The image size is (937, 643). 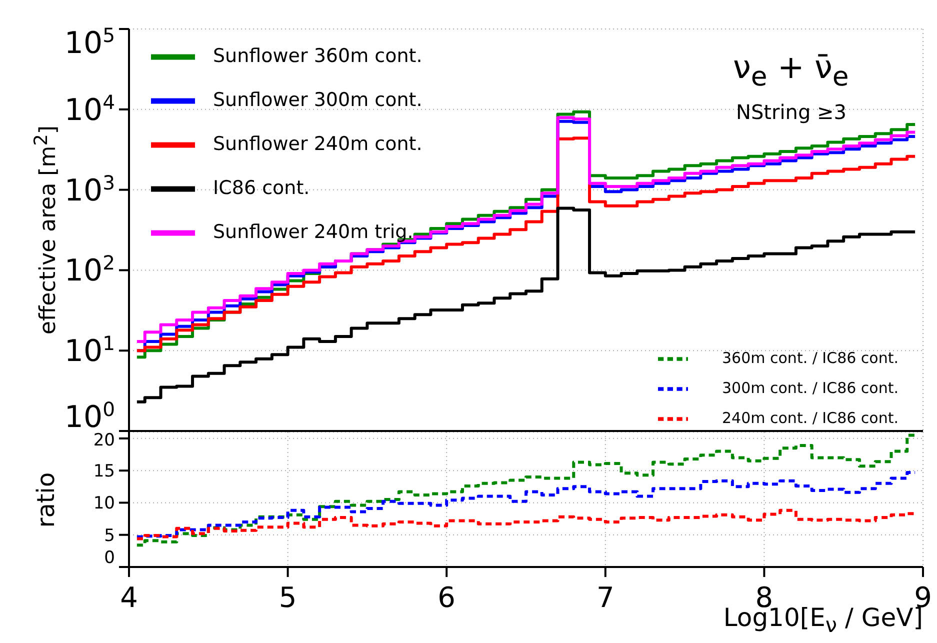 I want to click on legend-label: Sunflower 240m trig., so click(x=313, y=232).